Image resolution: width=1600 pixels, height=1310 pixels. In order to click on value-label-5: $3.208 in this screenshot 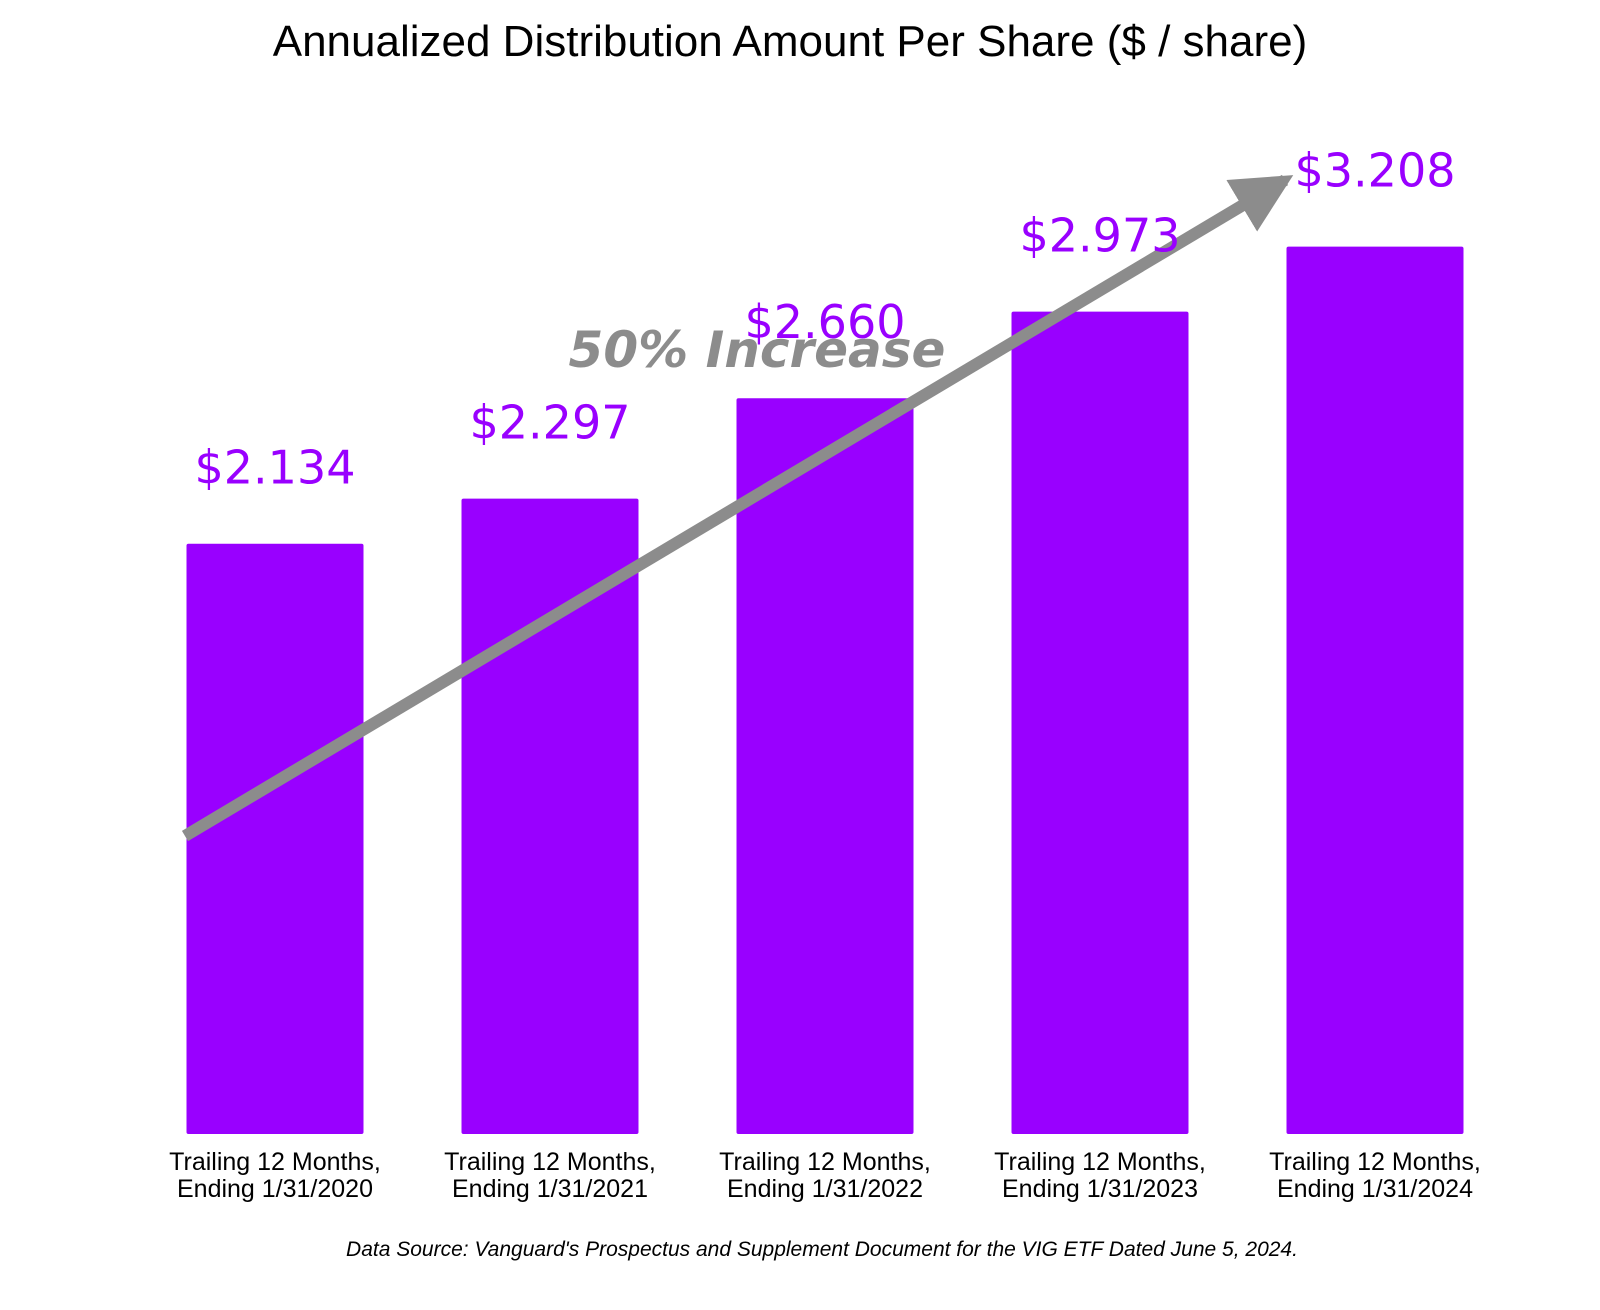, I will do `click(1375, 171)`.